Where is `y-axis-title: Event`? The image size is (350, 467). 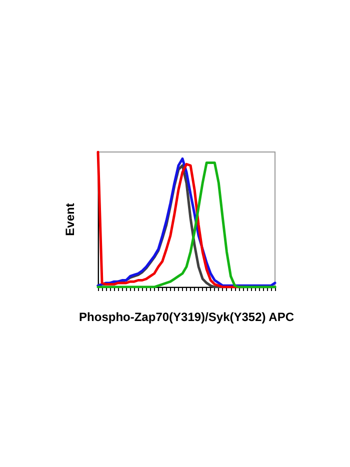 y-axis-title: Event is located at coordinates (70, 219).